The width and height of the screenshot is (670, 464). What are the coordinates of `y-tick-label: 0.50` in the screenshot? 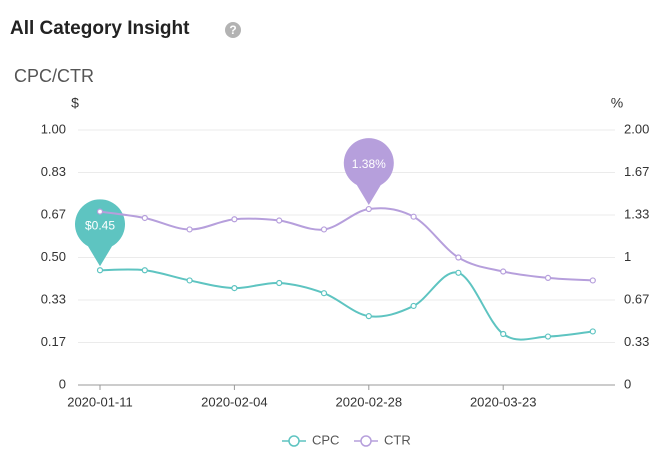 It's located at (53, 256).